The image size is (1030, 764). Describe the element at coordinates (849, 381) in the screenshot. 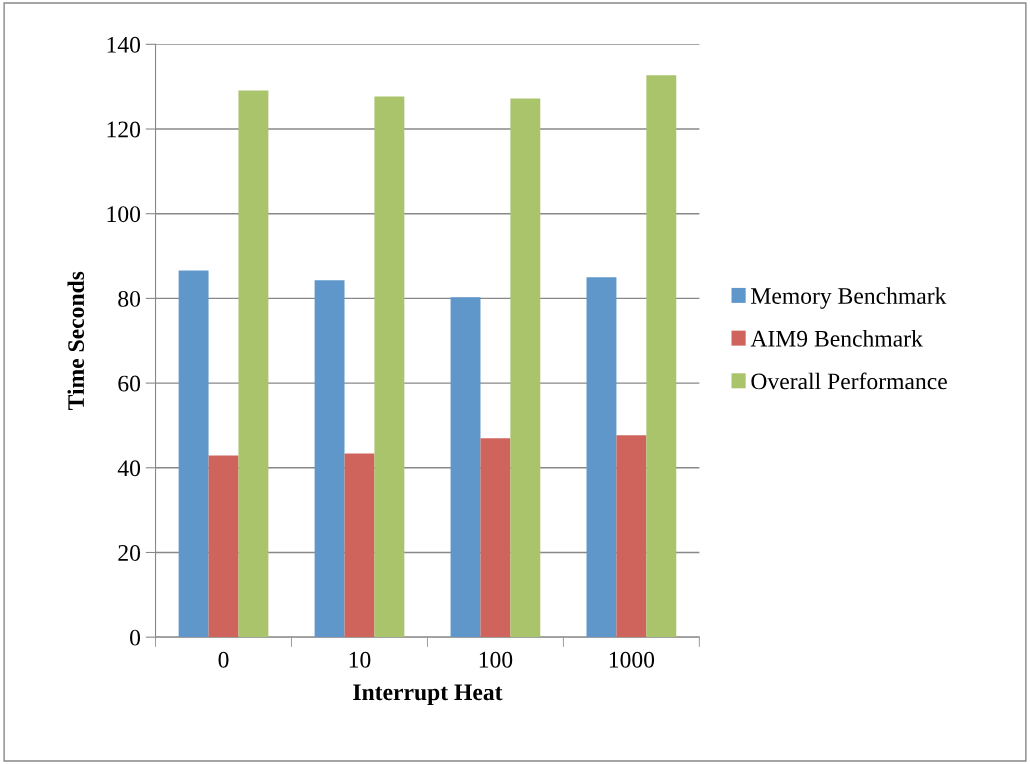

I see `legend-label: Overall Performance` at that location.